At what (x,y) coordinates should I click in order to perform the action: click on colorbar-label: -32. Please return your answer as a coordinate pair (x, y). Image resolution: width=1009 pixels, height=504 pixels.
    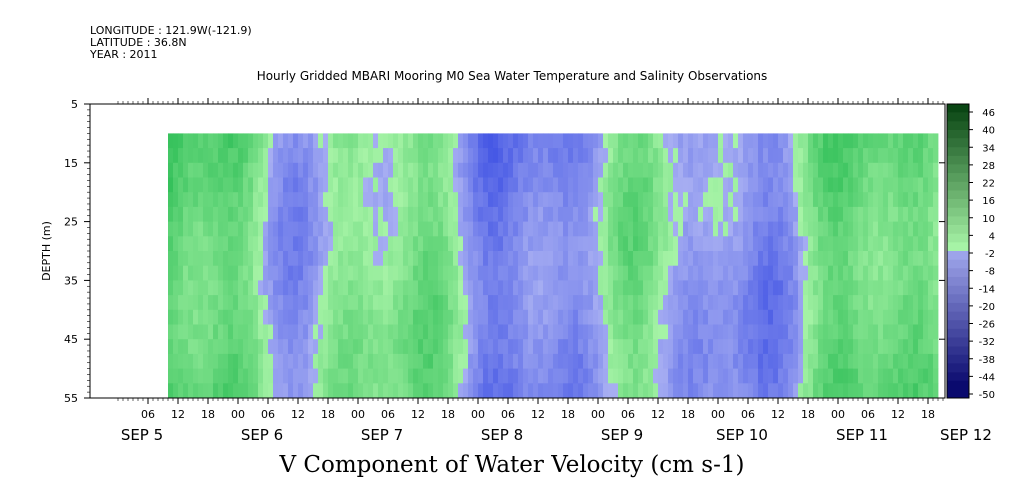
    Looking at the image, I should click on (987, 342).